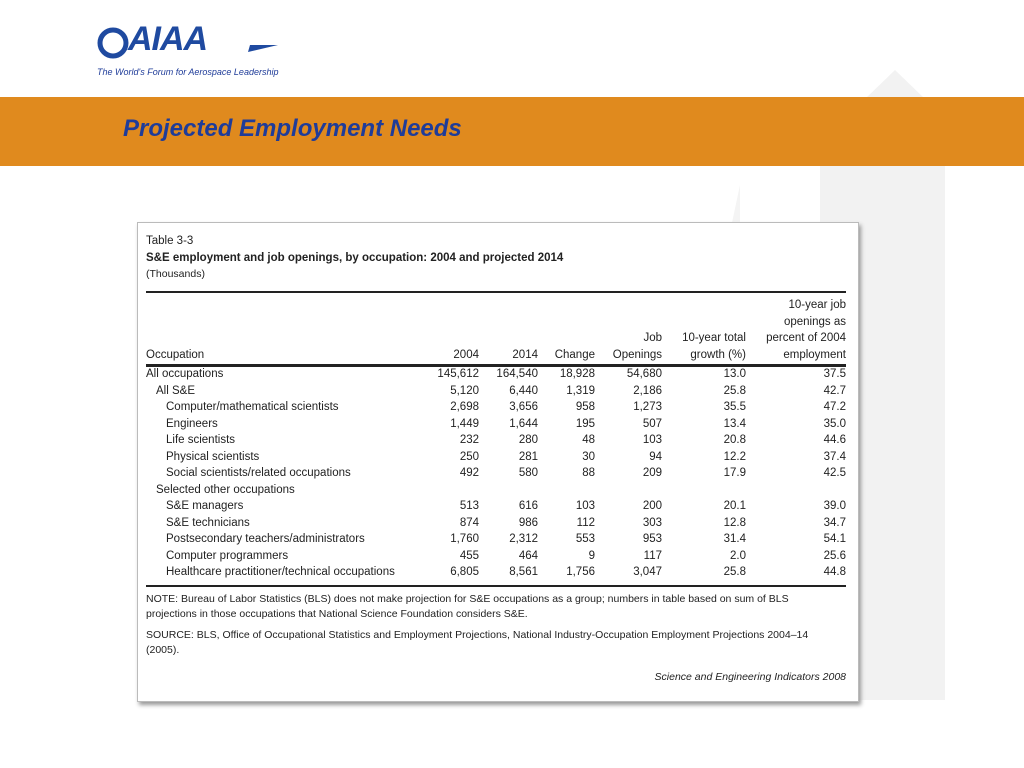 Image resolution: width=1024 pixels, height=768 pixels. What do you see at coordinates (714, 346) in the screenshot?
I see `header-lines: 10-year total growth (%)` at bounding box center [714, 346].